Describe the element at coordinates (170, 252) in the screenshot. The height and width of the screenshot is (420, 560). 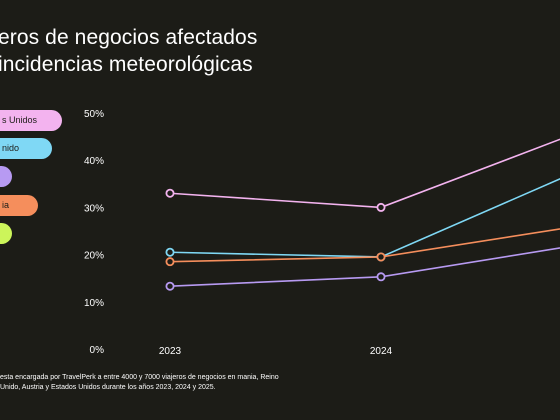
I see `series-1-point` at that location.